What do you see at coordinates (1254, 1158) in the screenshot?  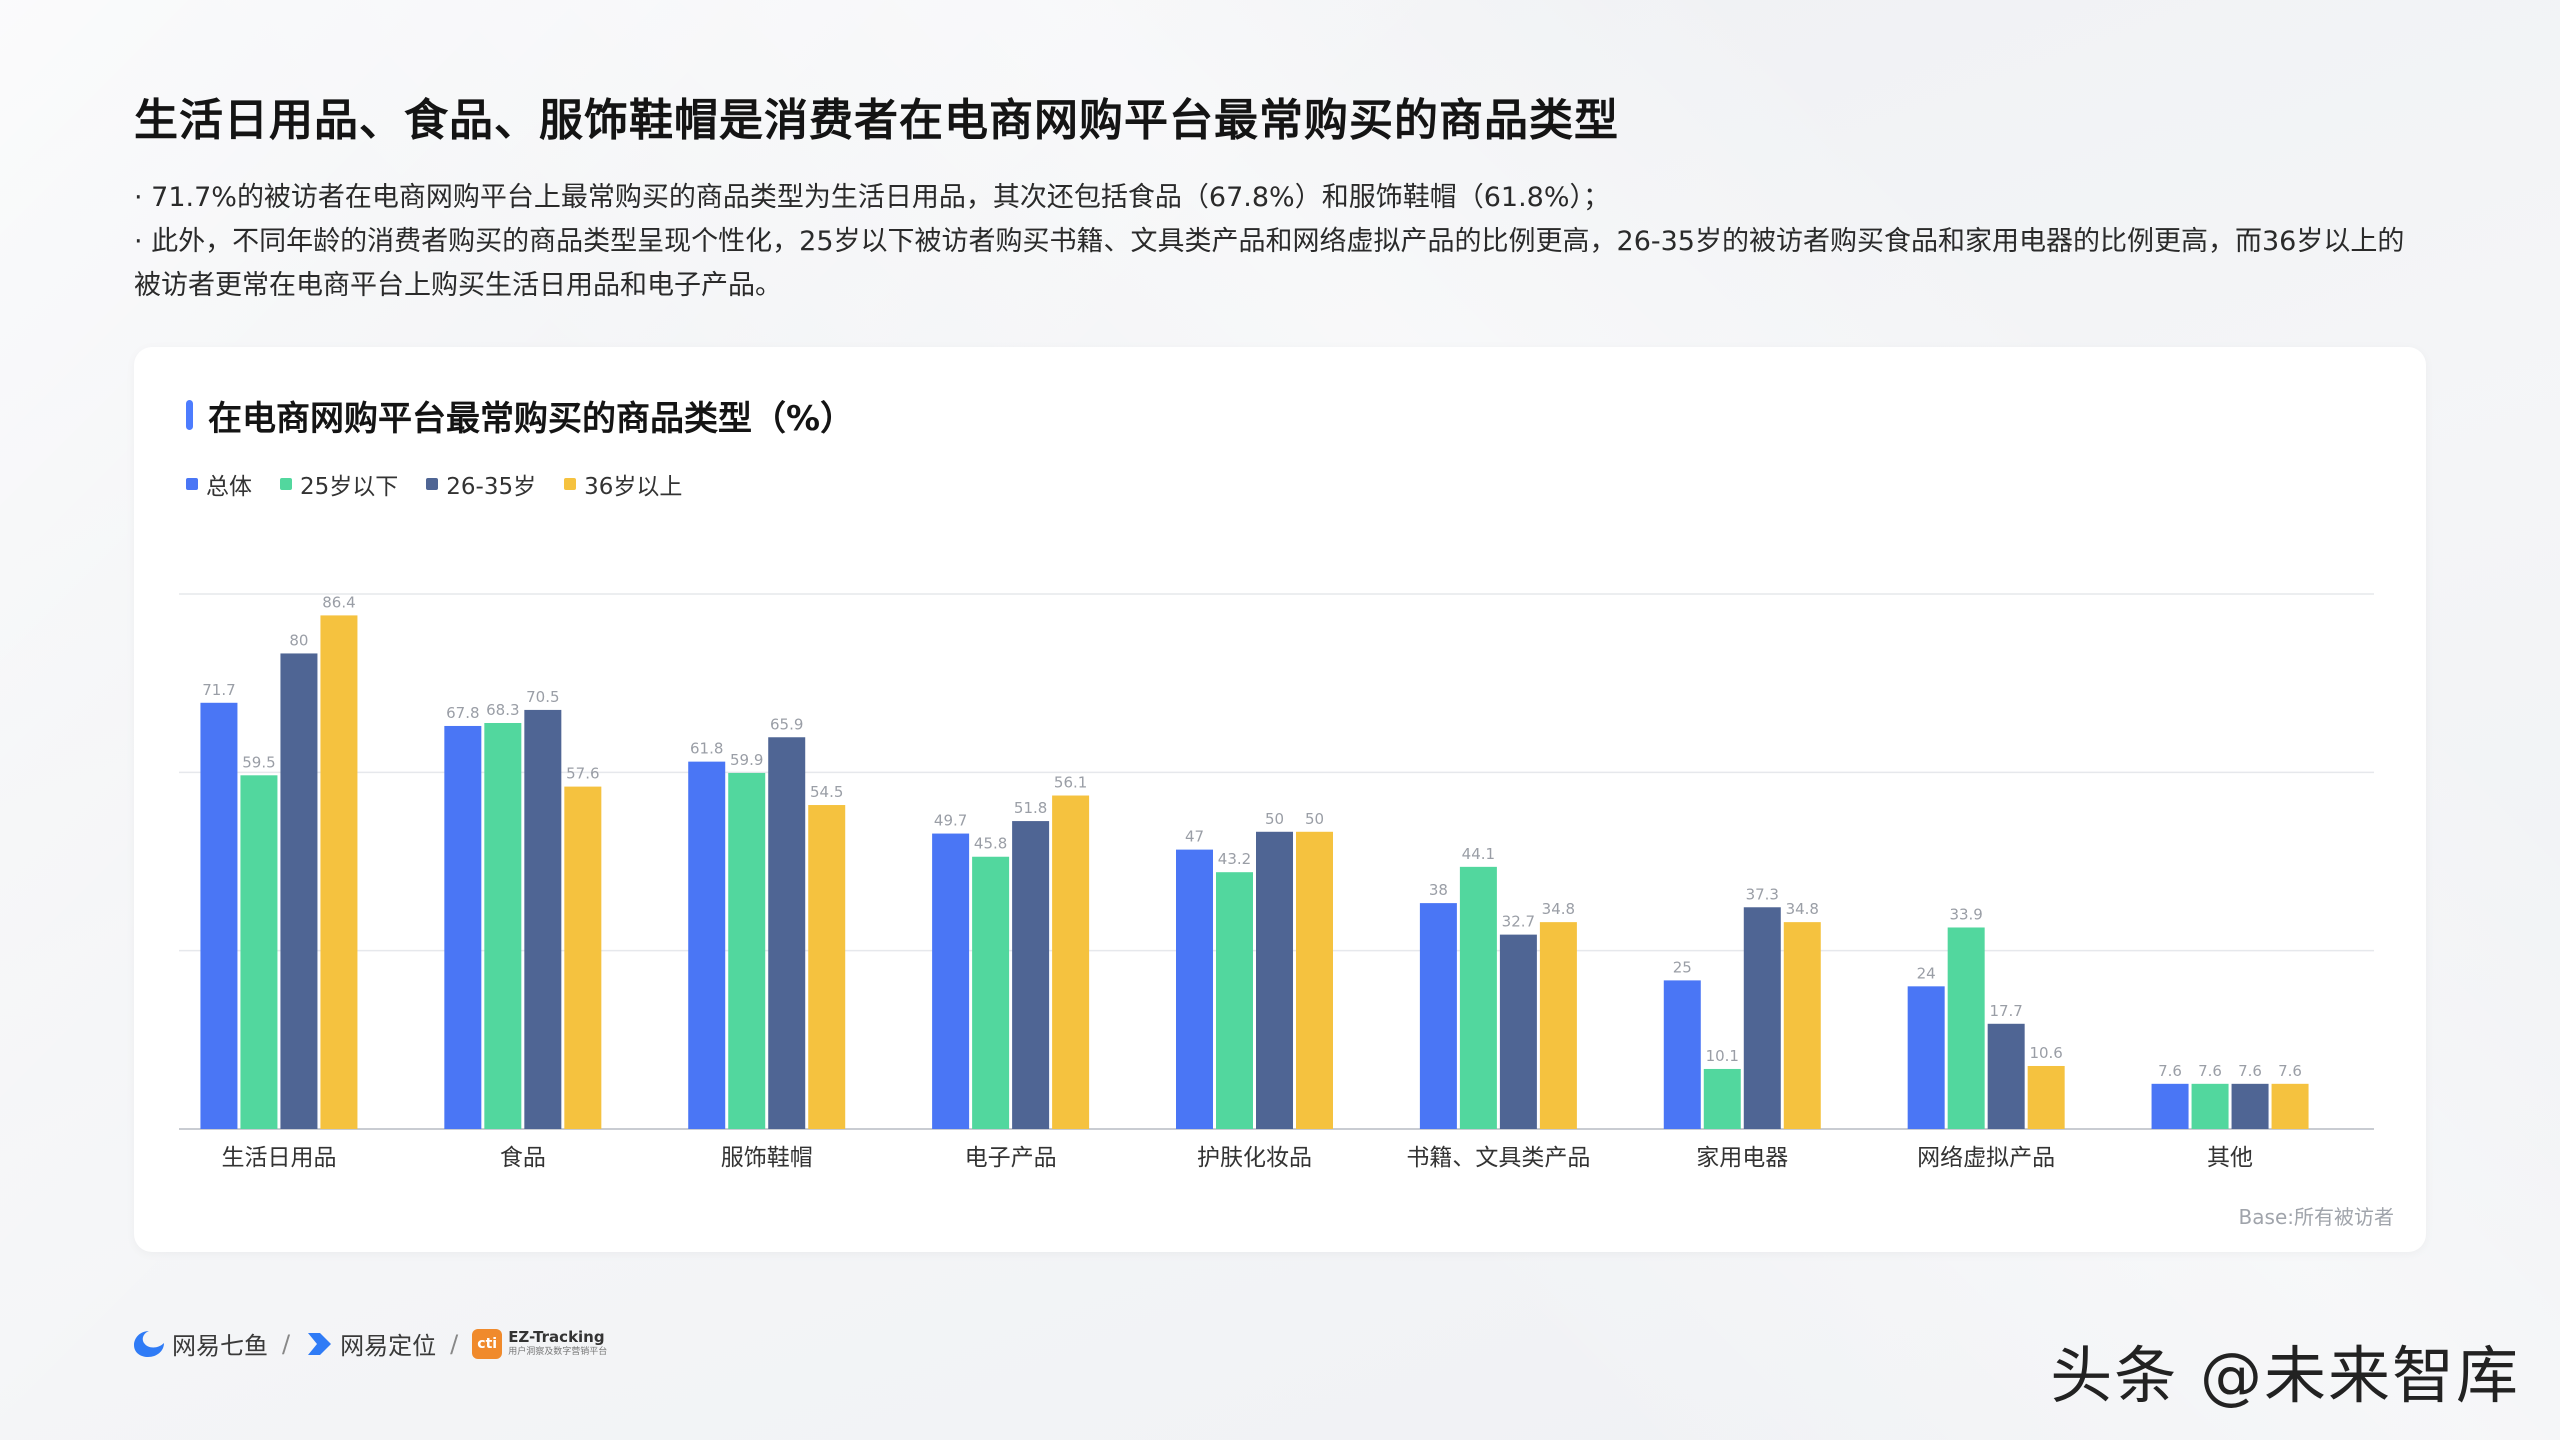 I see `x-tick-label: 护肤化妆品` at bounding box center [1254, 1158].